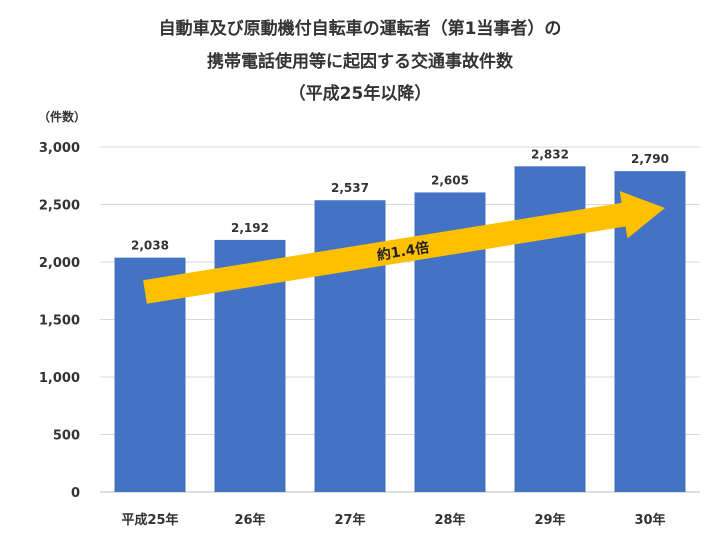  What do you see at coordinates (360, 62) in the screenshot?
I see `chart-title-line-2: 携帯電話使用等に起因する交通事故件数` at bounding box center [360, 62].